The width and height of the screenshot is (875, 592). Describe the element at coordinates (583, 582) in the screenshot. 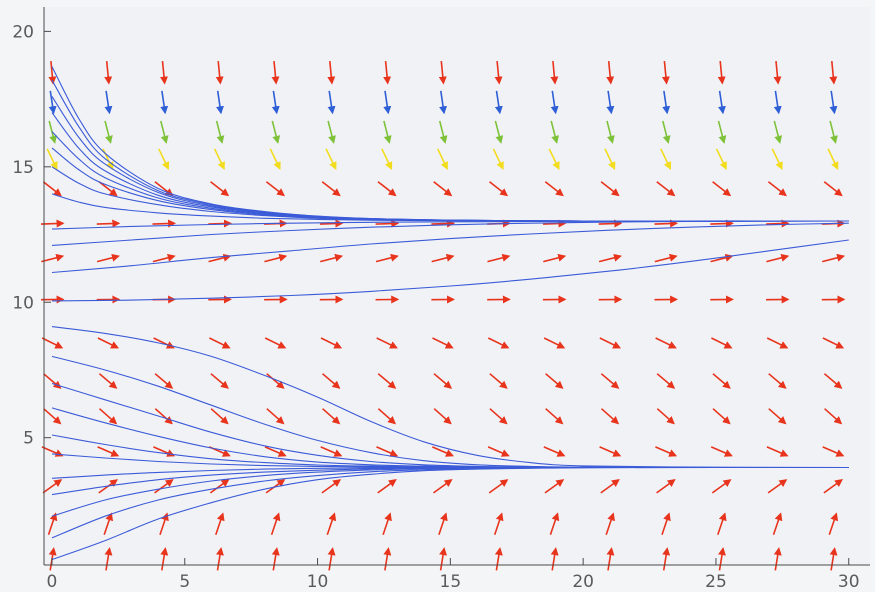

I see `x-tick-label: 20` at that location.